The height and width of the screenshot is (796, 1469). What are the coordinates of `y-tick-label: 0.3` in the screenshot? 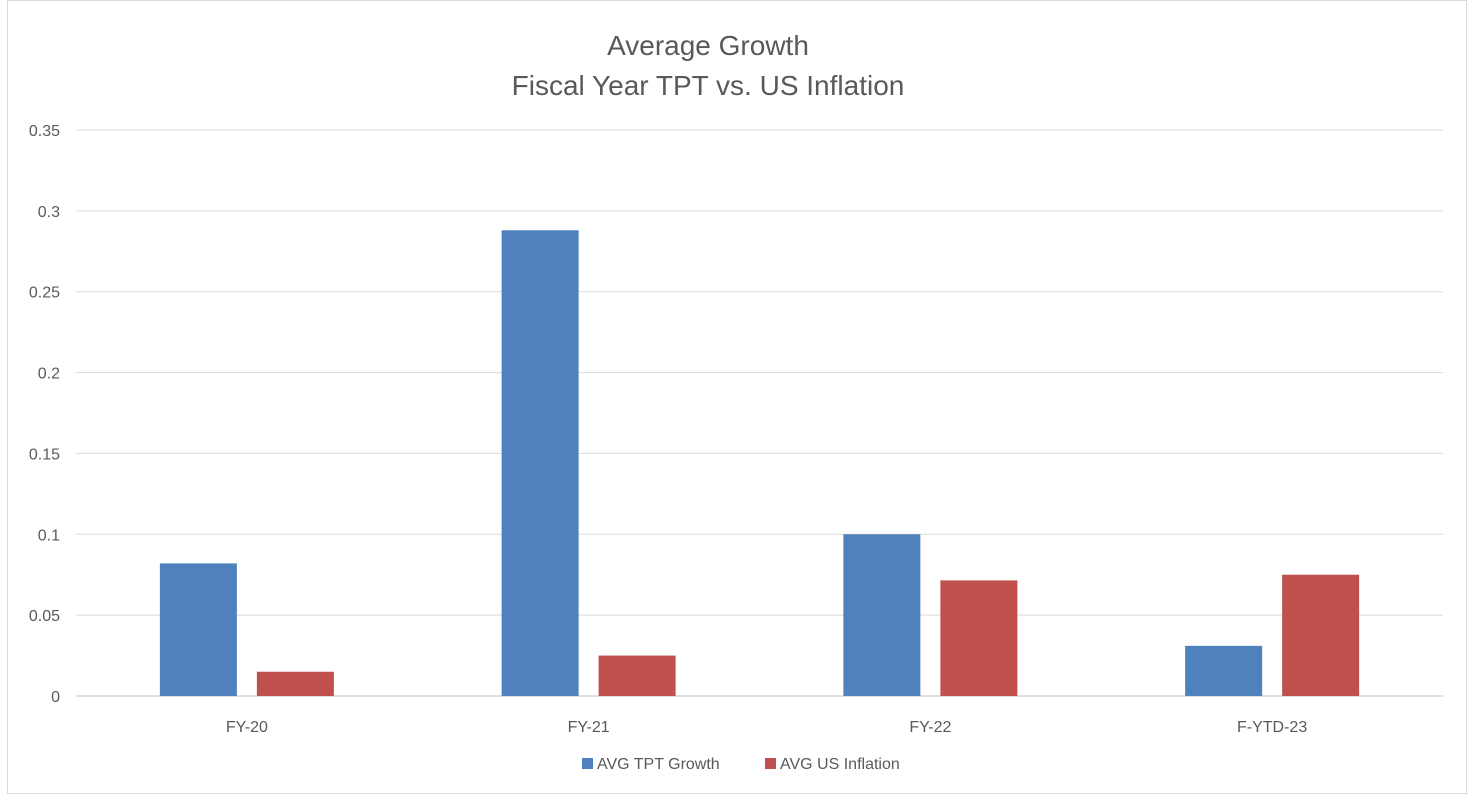 It's located at (49, 212).